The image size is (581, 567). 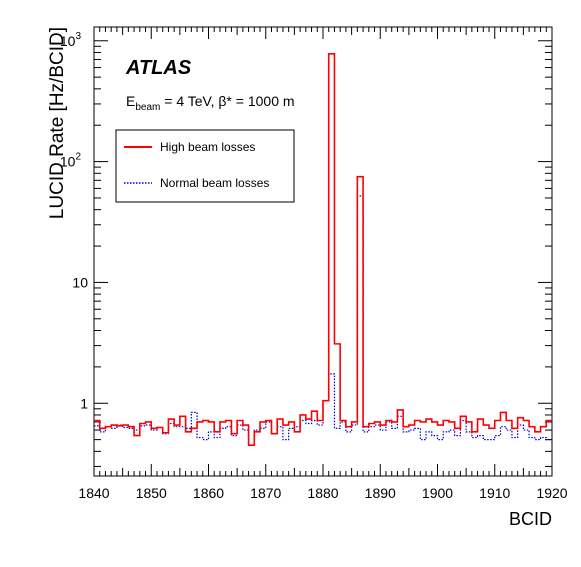 What do you see at coordinates (130, 101) in the screenshot?
I see `beam-energy-symbol: E` at bounding box center [130, 101].